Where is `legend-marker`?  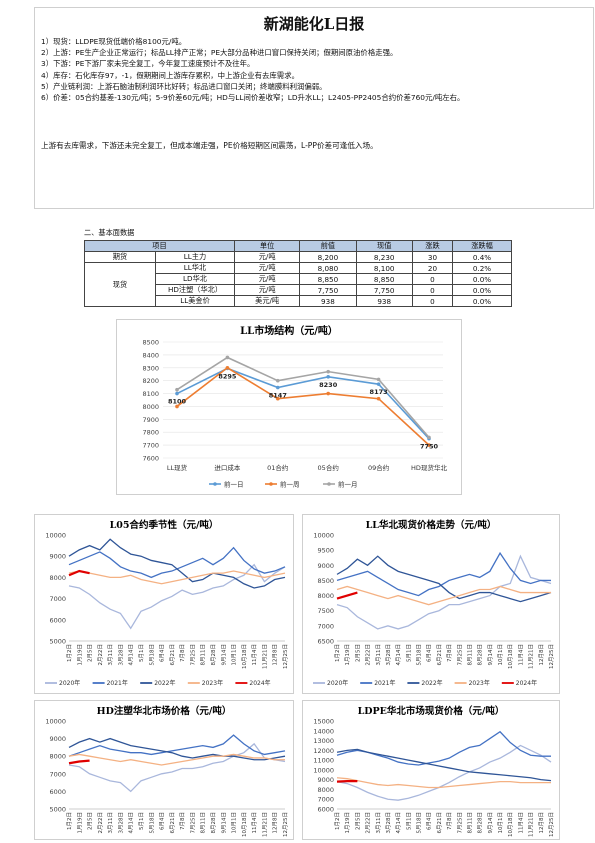 legend-marker is located at coordinates (271, 484).